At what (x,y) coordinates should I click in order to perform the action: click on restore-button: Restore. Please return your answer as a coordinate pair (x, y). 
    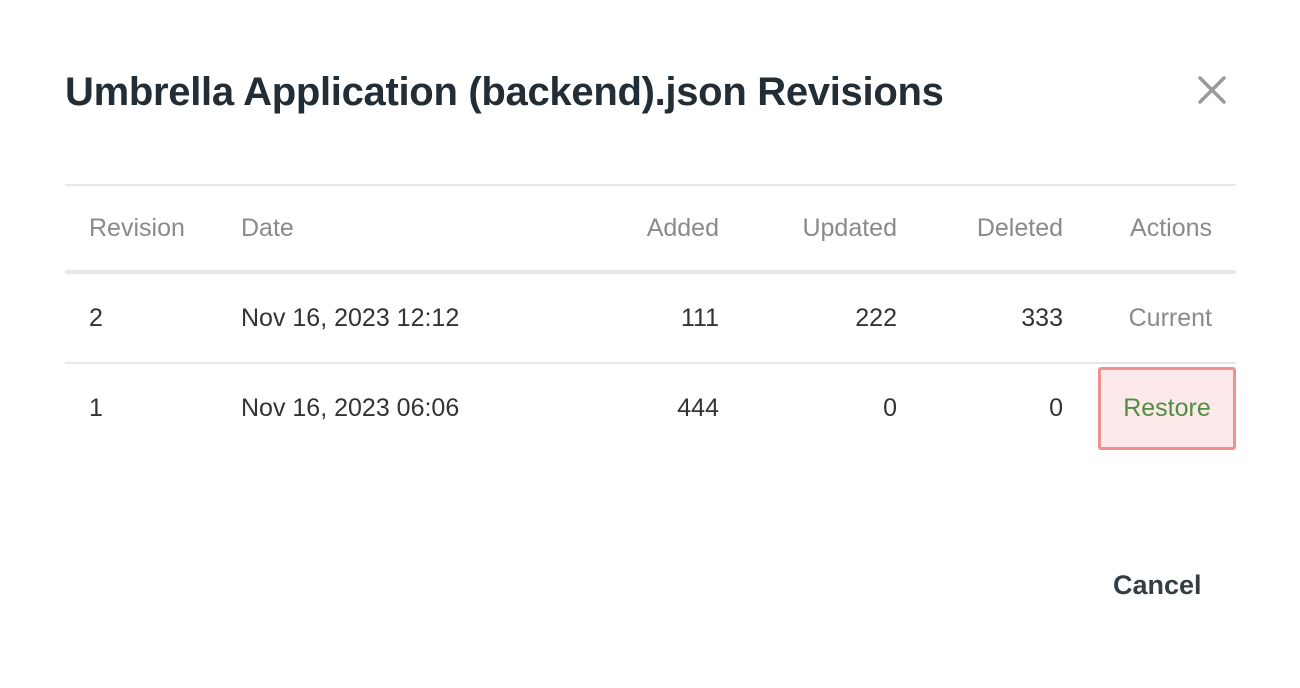
    Looking at the image, I should click on (1167, 408).